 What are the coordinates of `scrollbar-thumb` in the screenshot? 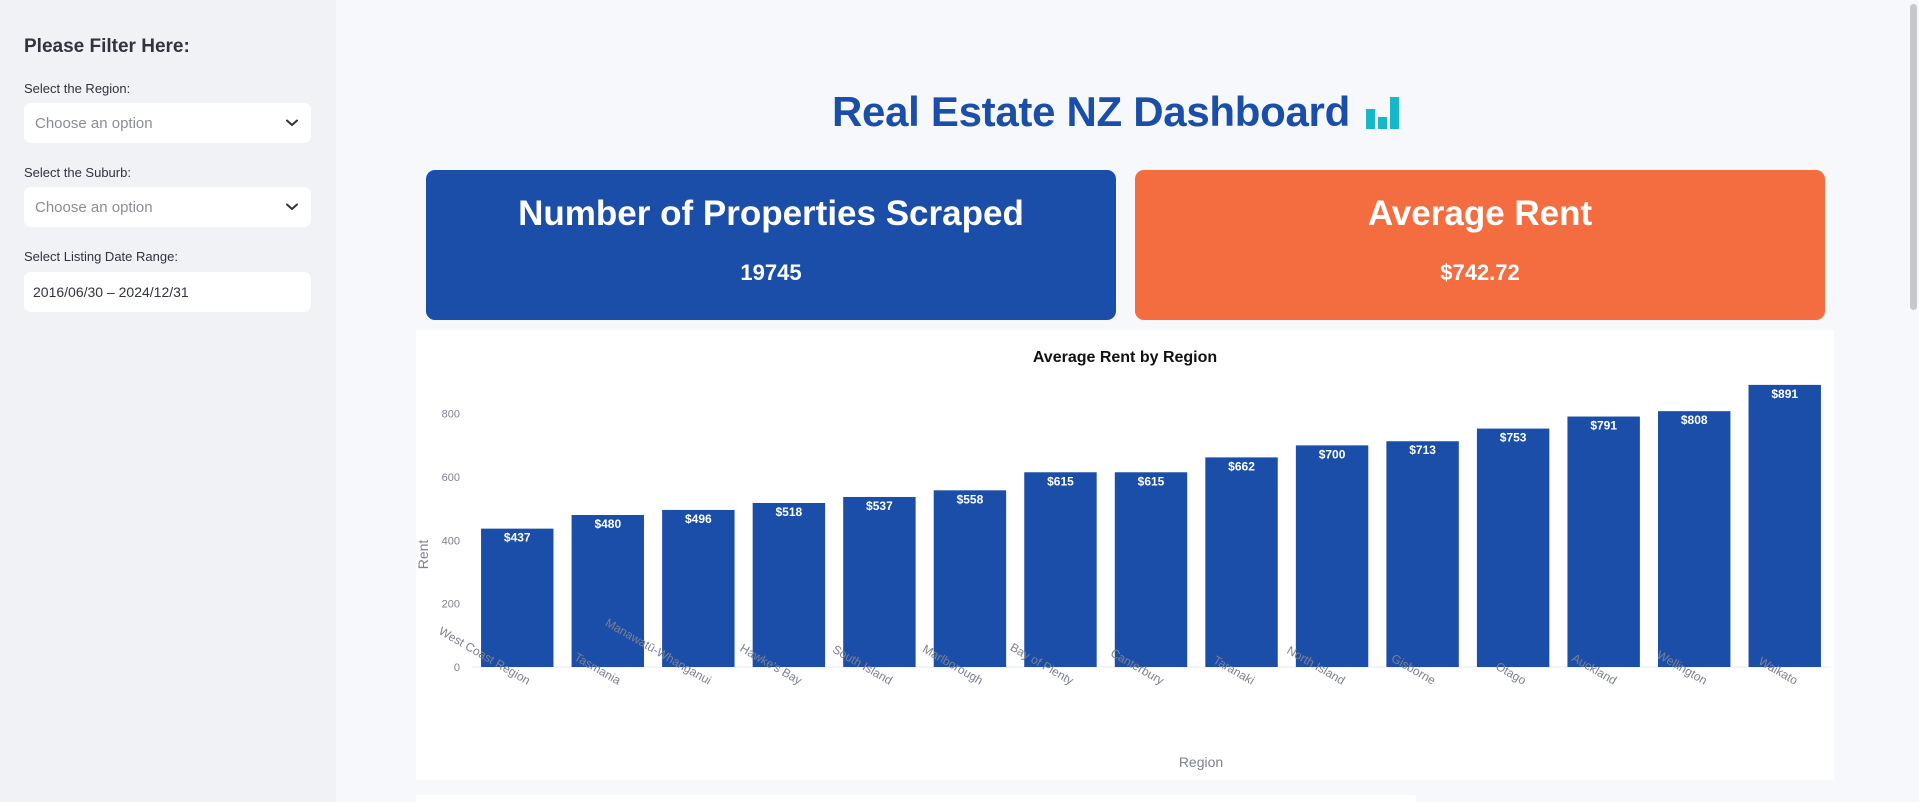 It's located at (1913, 157).